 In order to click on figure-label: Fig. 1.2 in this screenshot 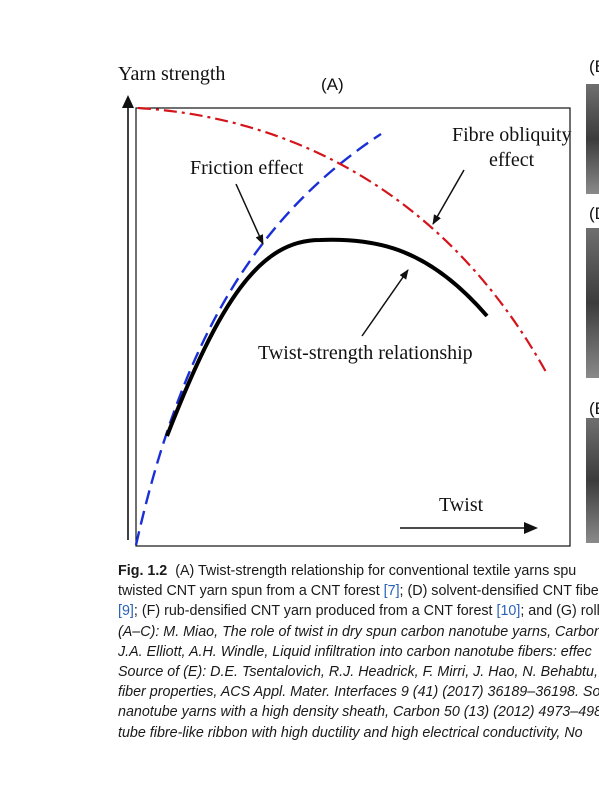, I will do `click(143, 571)`.